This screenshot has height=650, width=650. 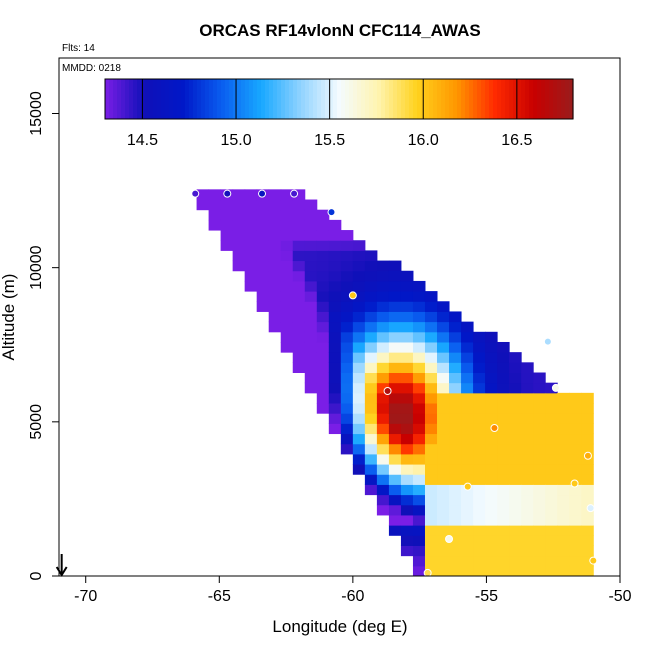 What do you see at coordinates (329, 140) in the screenshot?
I see `colorbar-tick-label: 15.5` at bounding box center [329, 140].